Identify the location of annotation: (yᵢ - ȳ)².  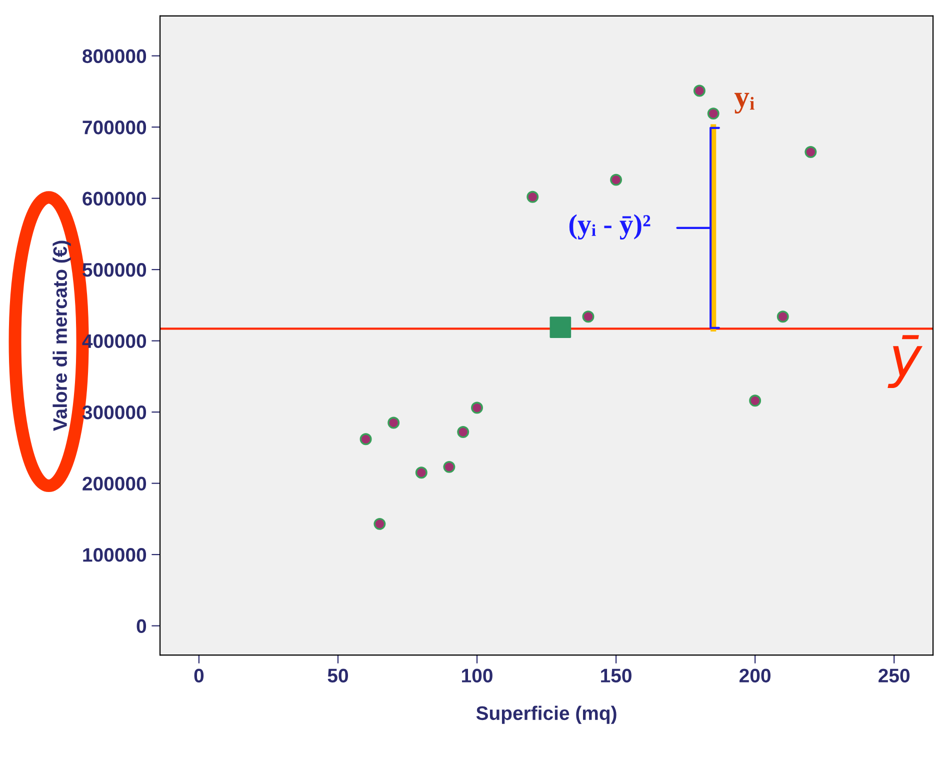
(609, 227).